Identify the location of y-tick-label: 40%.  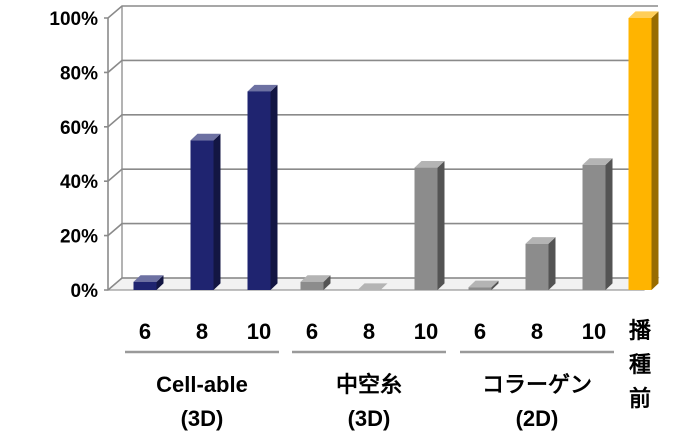
(79, 182).